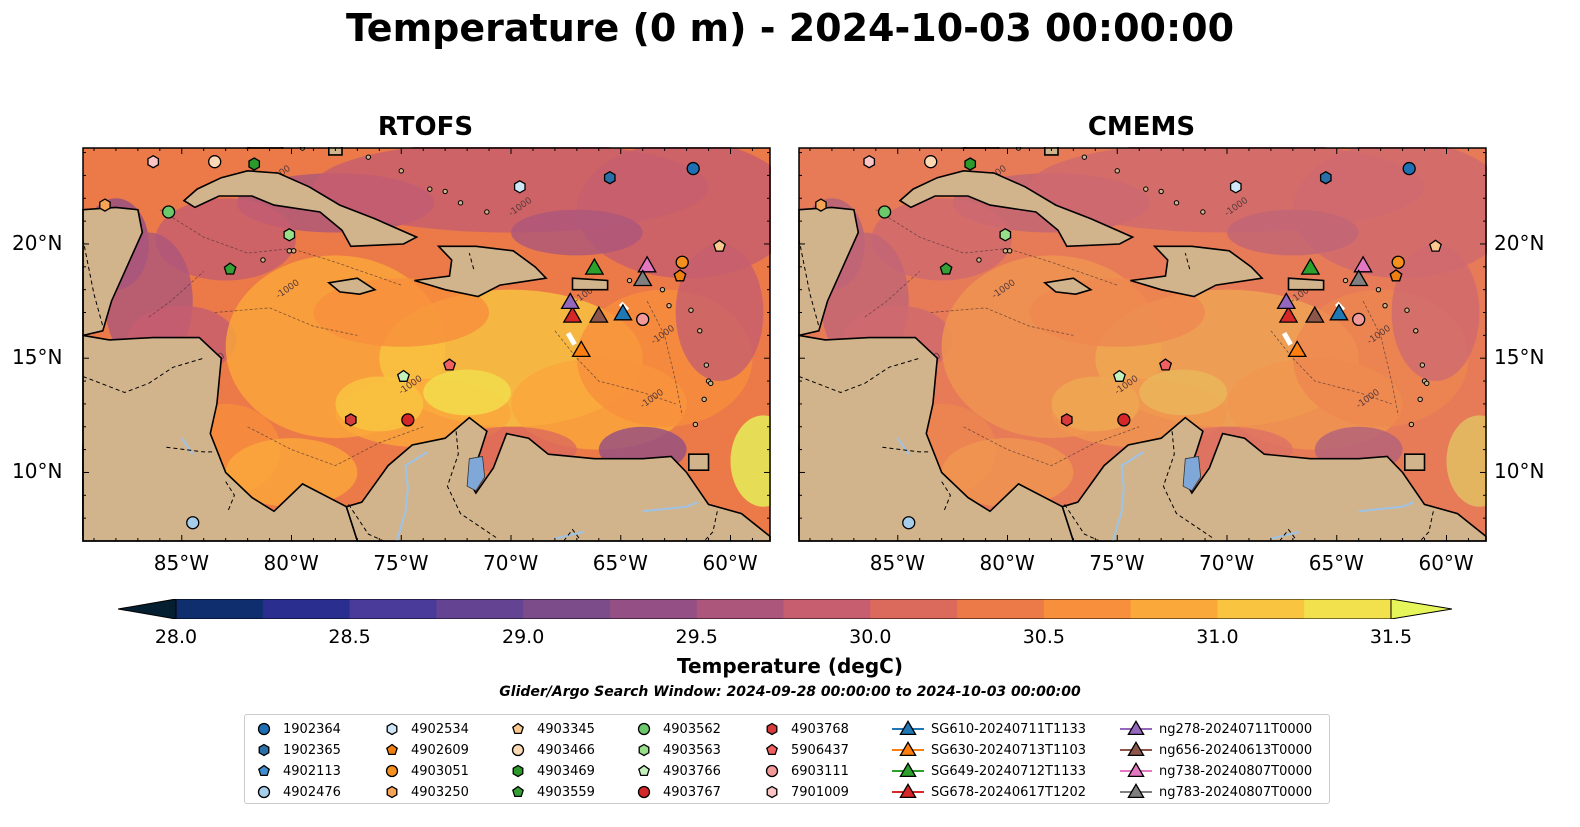  I want to click on land-south_america, so click(558, 479).